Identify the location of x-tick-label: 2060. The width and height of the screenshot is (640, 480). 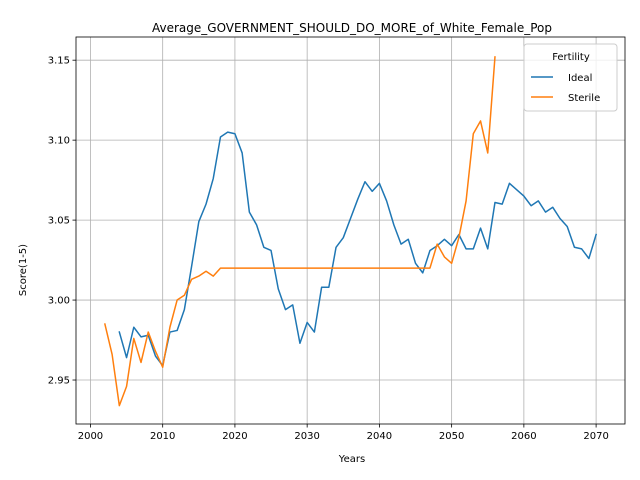
(523, 436).